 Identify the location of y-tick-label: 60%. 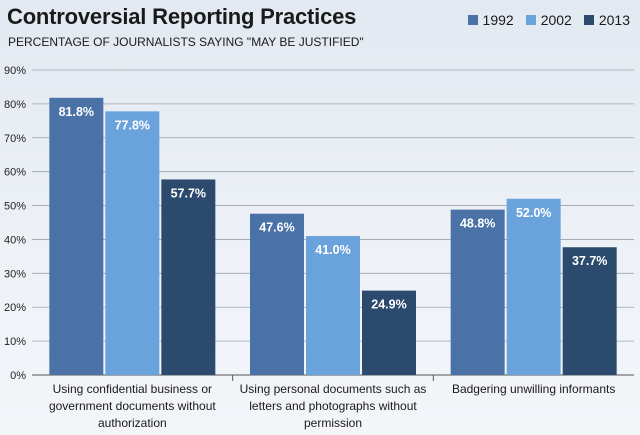
(15, 173).